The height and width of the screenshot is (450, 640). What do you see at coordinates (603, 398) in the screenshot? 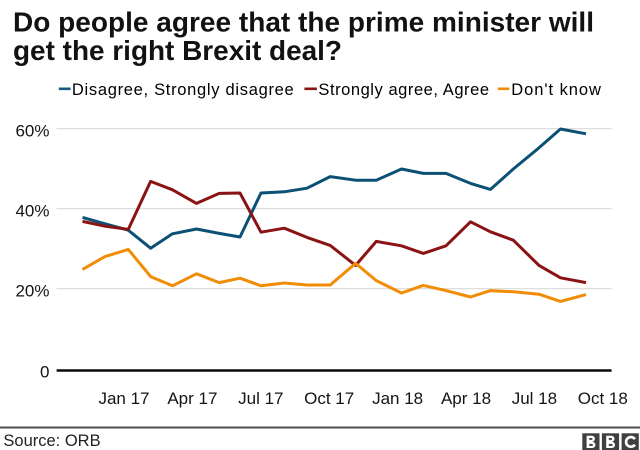
I see `svg-text: Oct 18` at bounding box center [603, 398].